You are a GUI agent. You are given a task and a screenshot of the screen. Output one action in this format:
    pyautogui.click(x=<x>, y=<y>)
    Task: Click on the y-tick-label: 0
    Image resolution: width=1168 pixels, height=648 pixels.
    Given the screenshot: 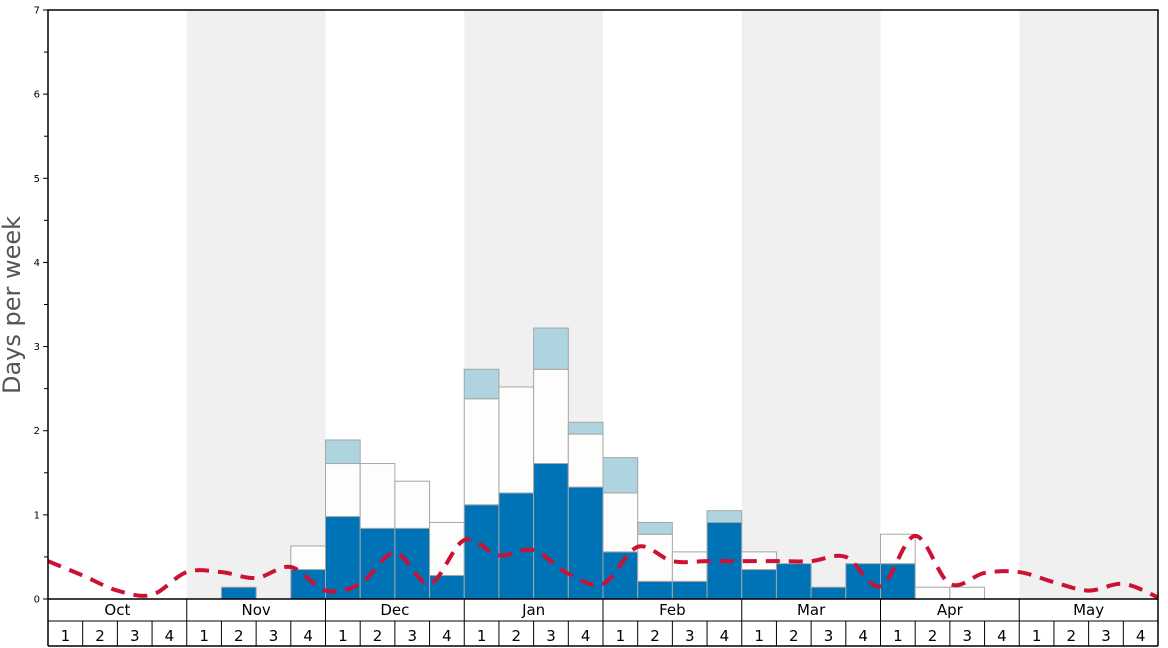 What is the action you would take?
    pyautogui.click(x=37, y=600)
    